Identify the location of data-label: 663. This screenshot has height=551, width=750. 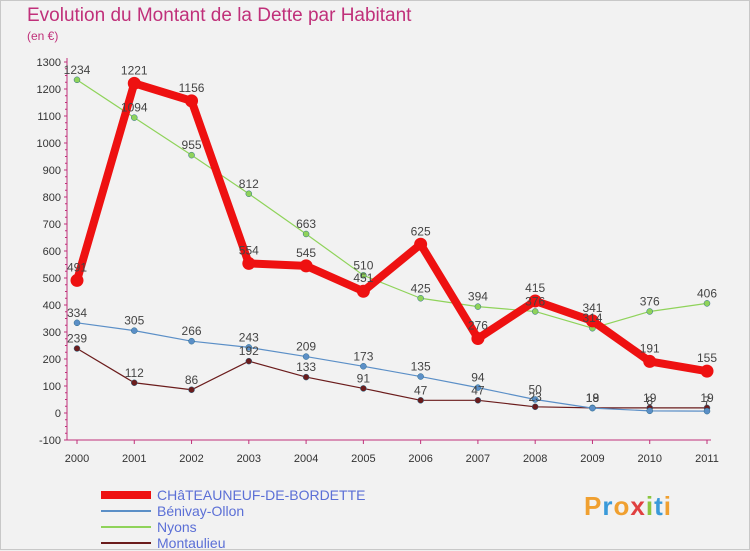
(306, 224).